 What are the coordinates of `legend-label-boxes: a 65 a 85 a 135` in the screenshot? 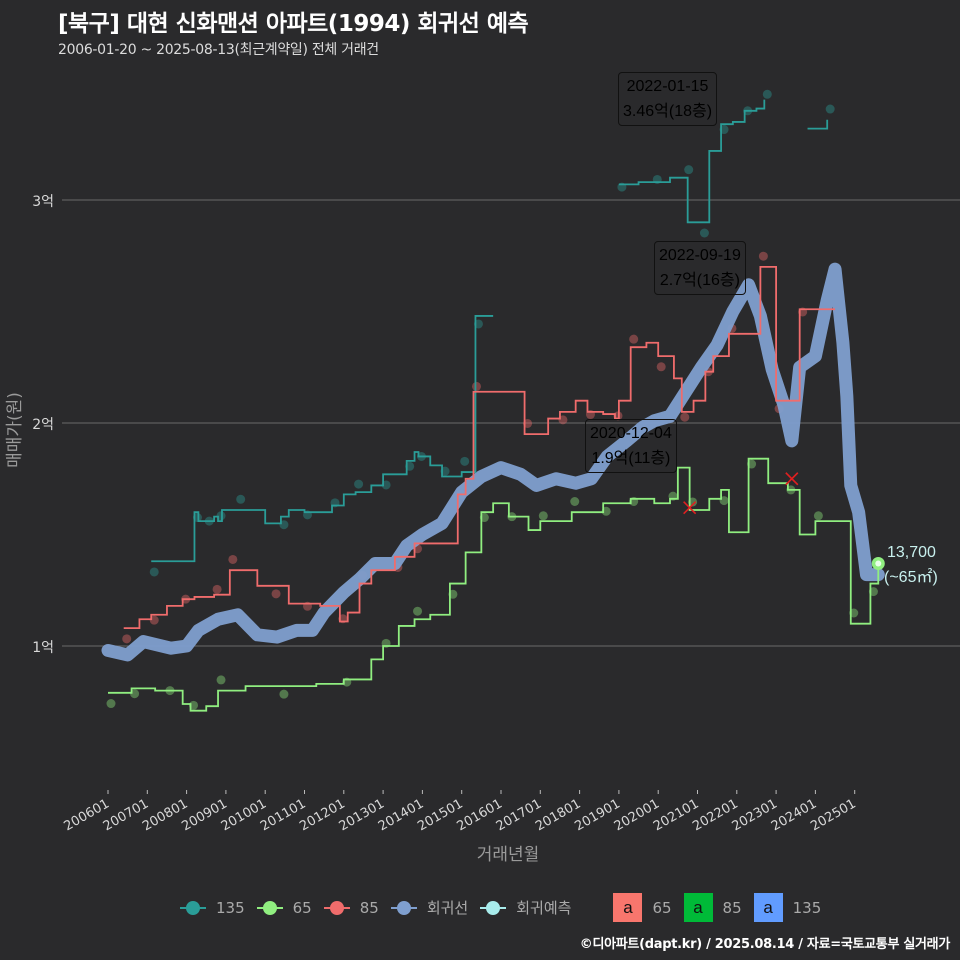 It's located at (723, 907).